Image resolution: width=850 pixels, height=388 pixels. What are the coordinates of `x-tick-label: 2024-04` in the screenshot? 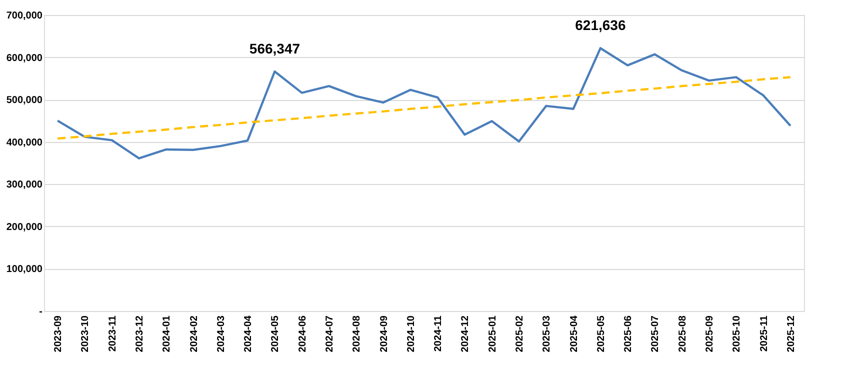 It's located at (248, 333).